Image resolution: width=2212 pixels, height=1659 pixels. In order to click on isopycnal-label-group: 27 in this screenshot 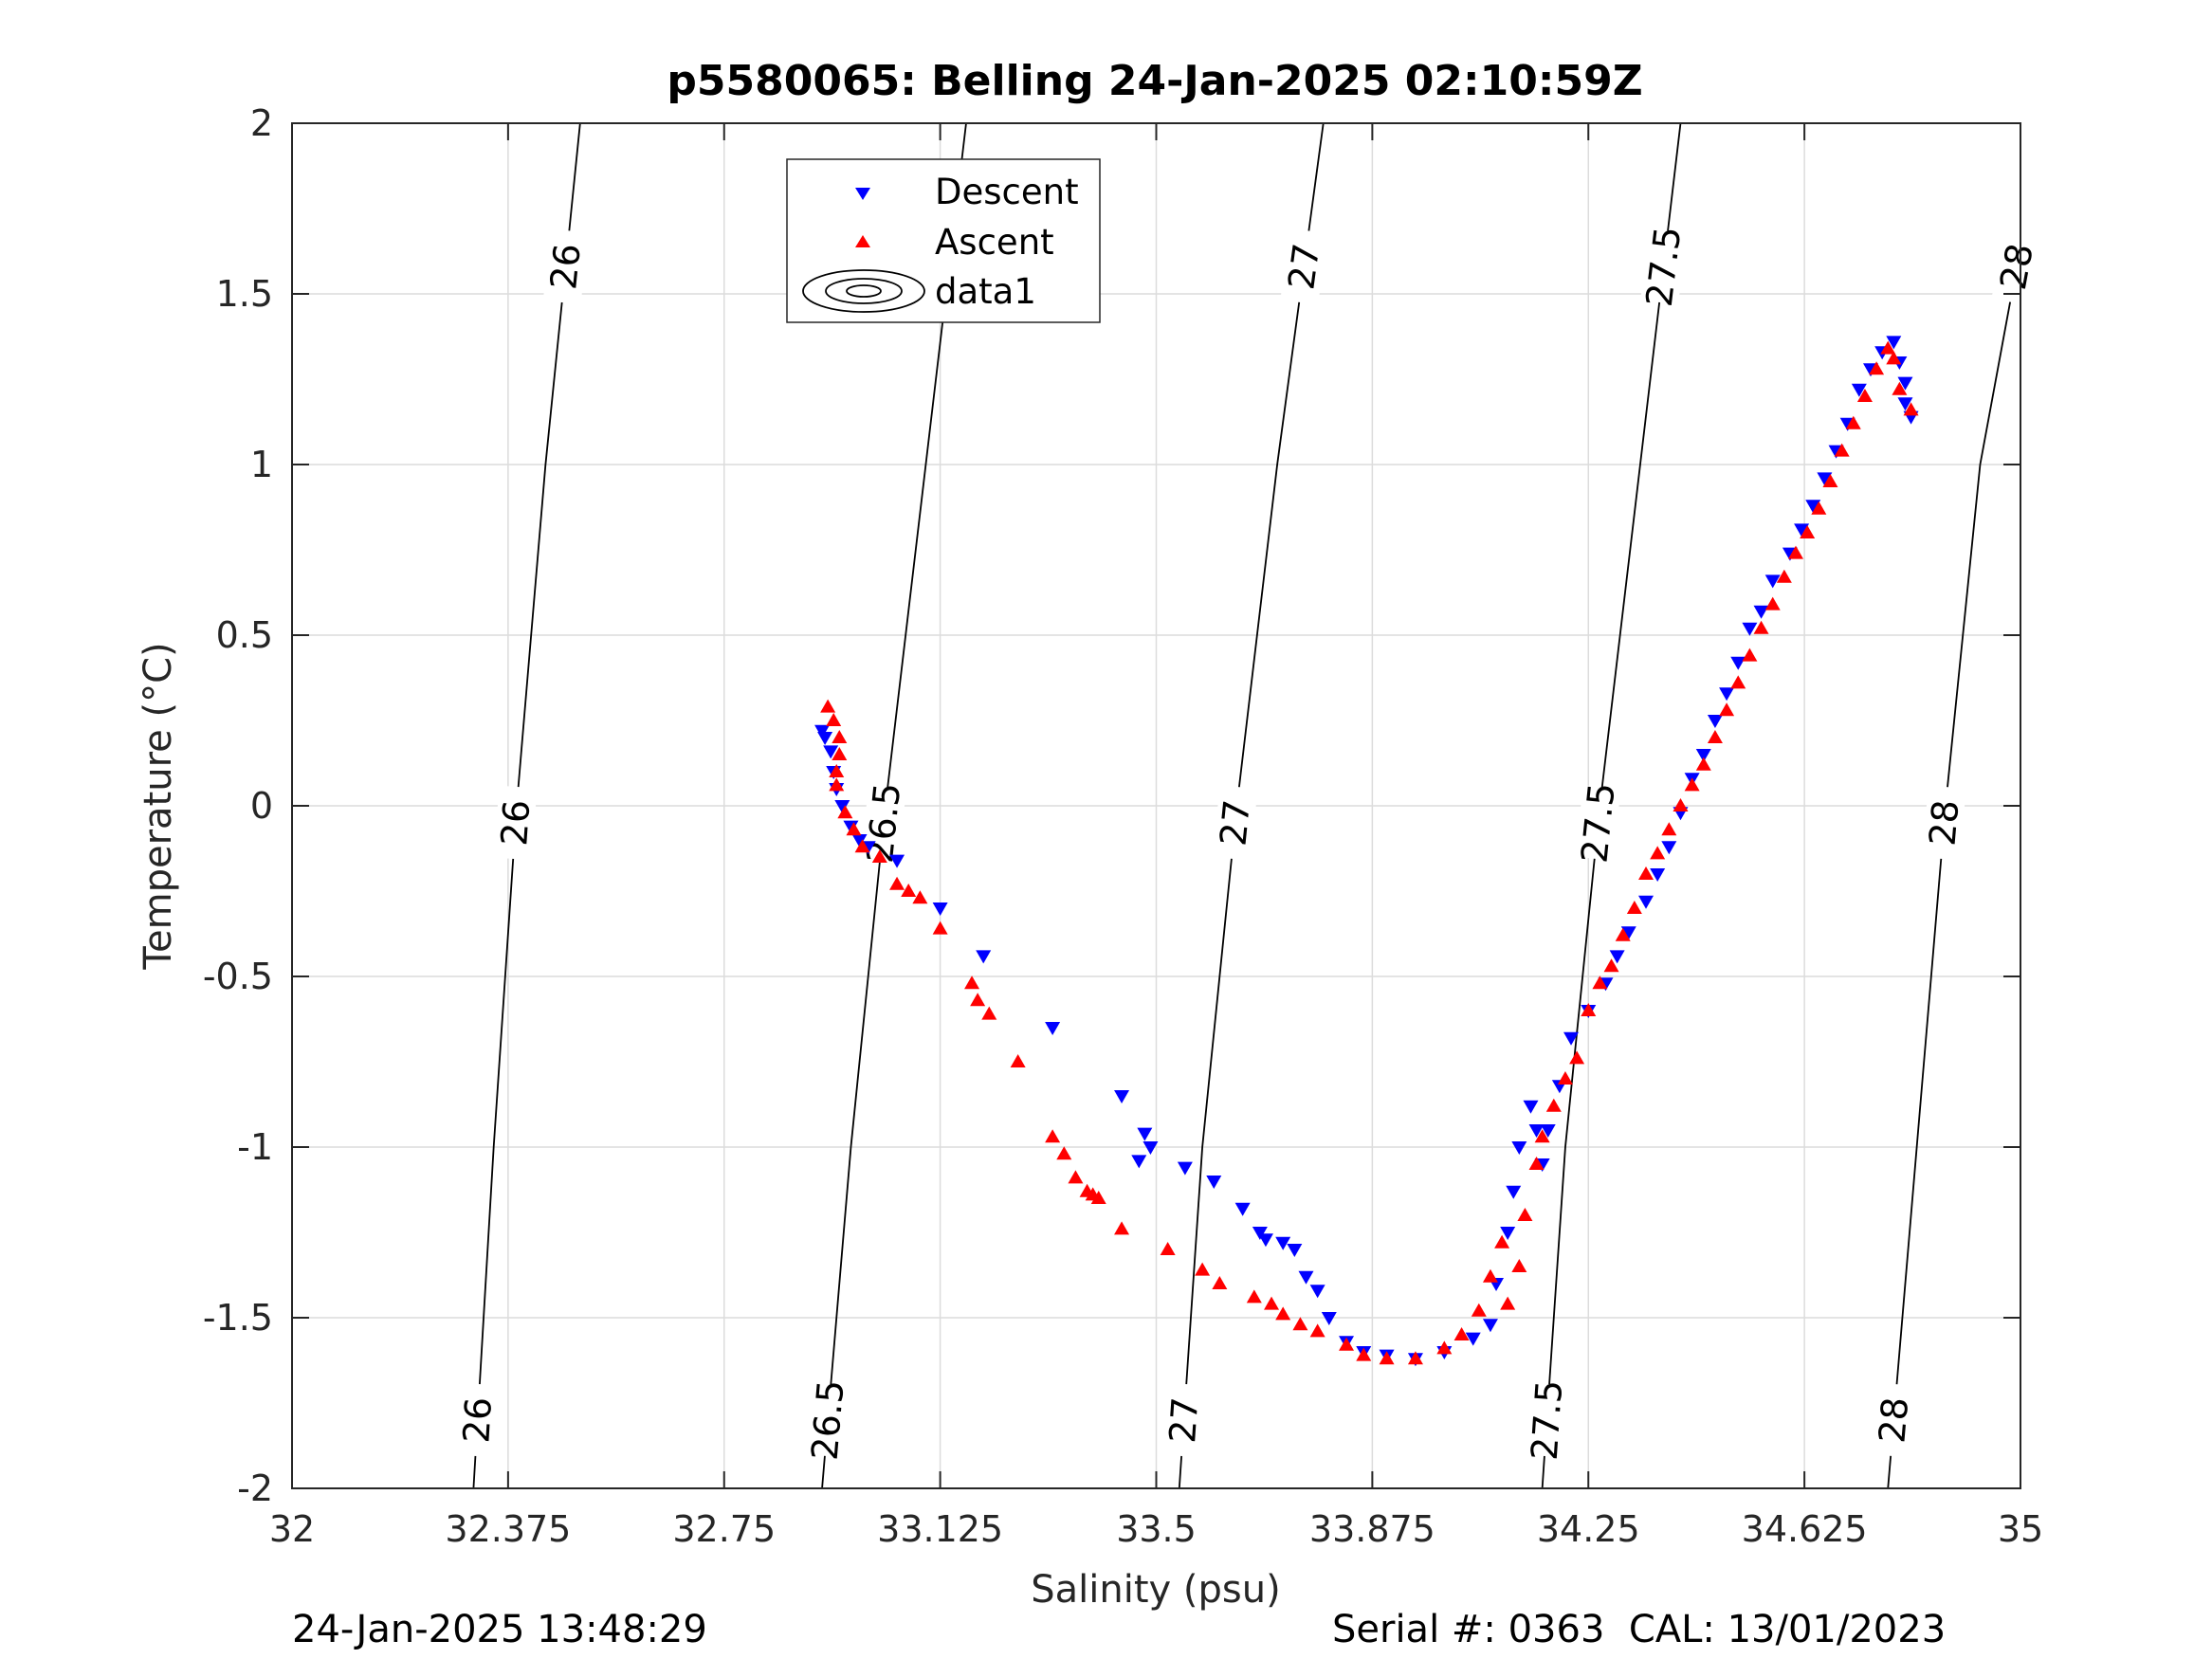, I will do `click(1235, 823)`.